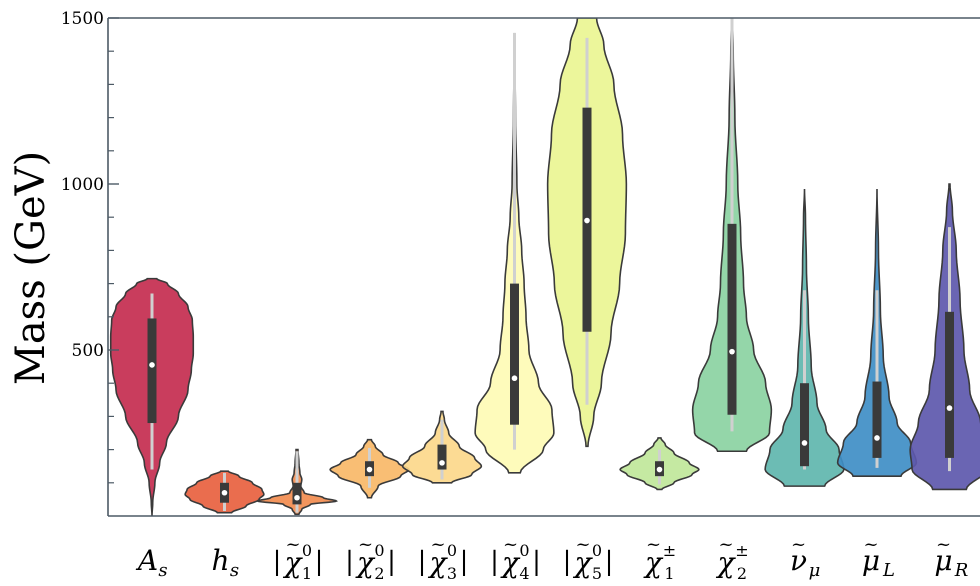 The image size is (980, 586). What do you see at coordinates (220, 560) in the screenshot?
I see `svg-text: h` at bounding box center [220, 560].